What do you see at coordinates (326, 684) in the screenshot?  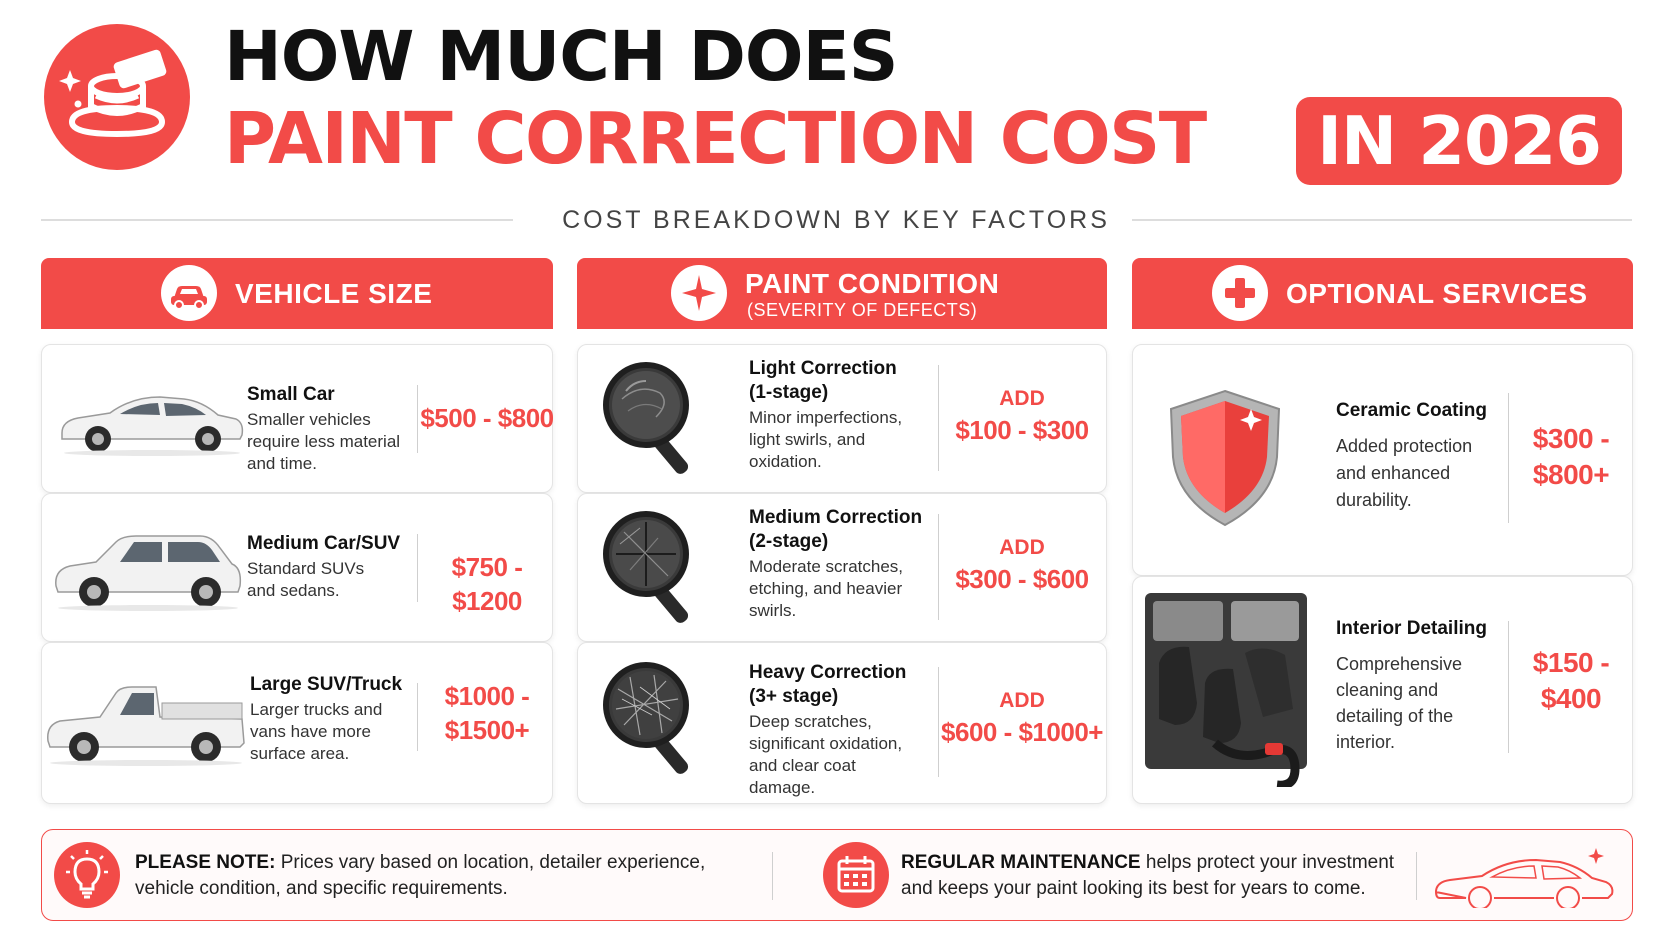 I see `vehicle-name: Large SUV/Truck` at bounding box center [326, 684].